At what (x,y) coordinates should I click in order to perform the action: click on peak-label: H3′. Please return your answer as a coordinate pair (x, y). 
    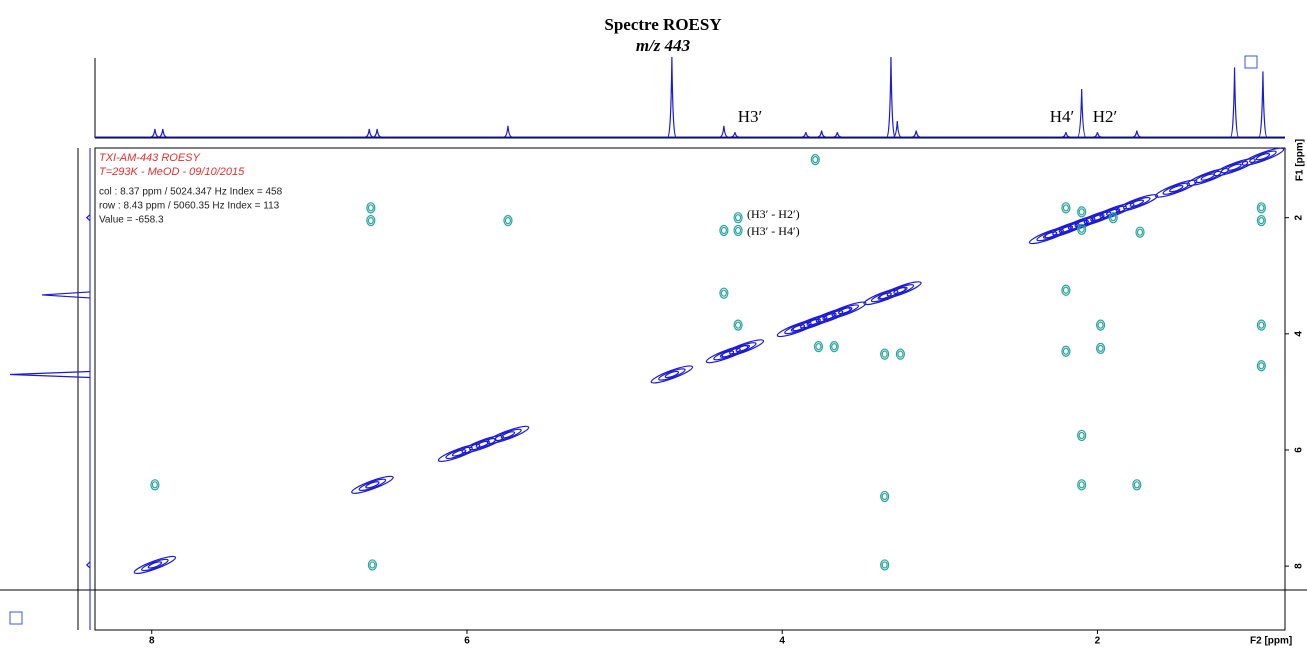
    Looking at the image, I should click on (750, 116).